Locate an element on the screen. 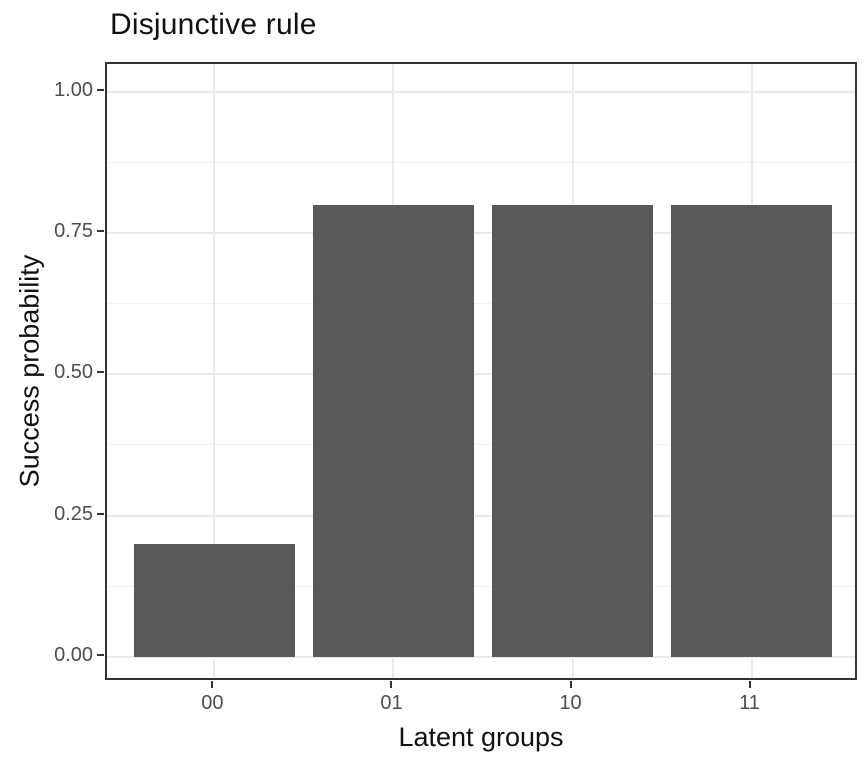 This screenshot has height=768, width=864. y-axis-title: Success probability is located at coordinates (29, 371).